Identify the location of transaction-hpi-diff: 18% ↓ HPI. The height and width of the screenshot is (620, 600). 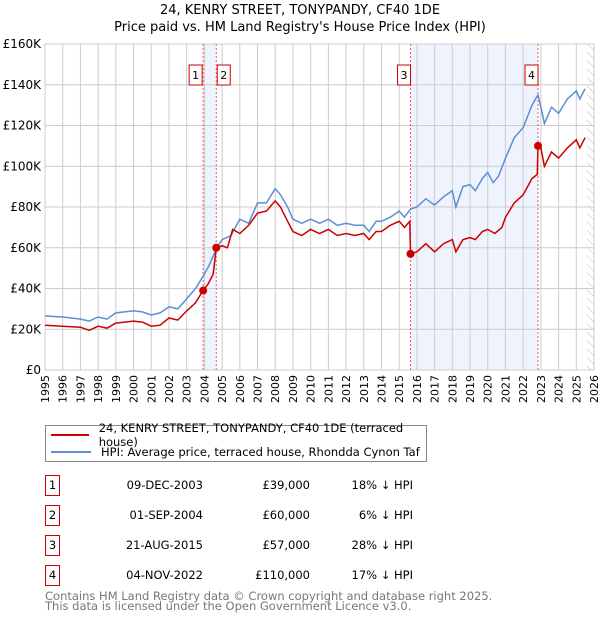
(382, 485).